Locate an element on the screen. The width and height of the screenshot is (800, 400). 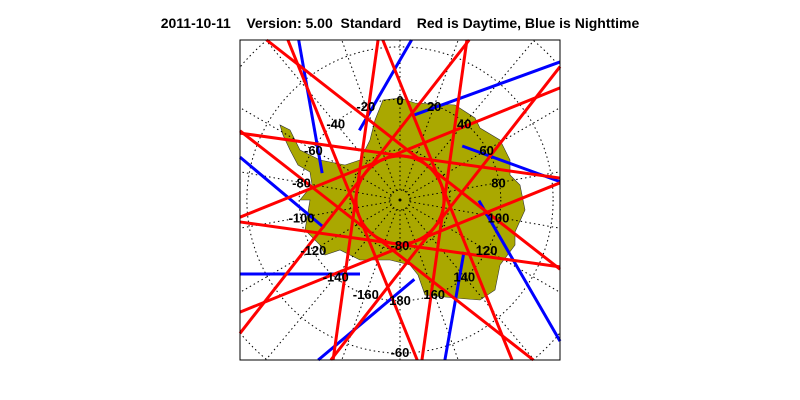
latitude-label: -60 is located at coordinates (400, 352).